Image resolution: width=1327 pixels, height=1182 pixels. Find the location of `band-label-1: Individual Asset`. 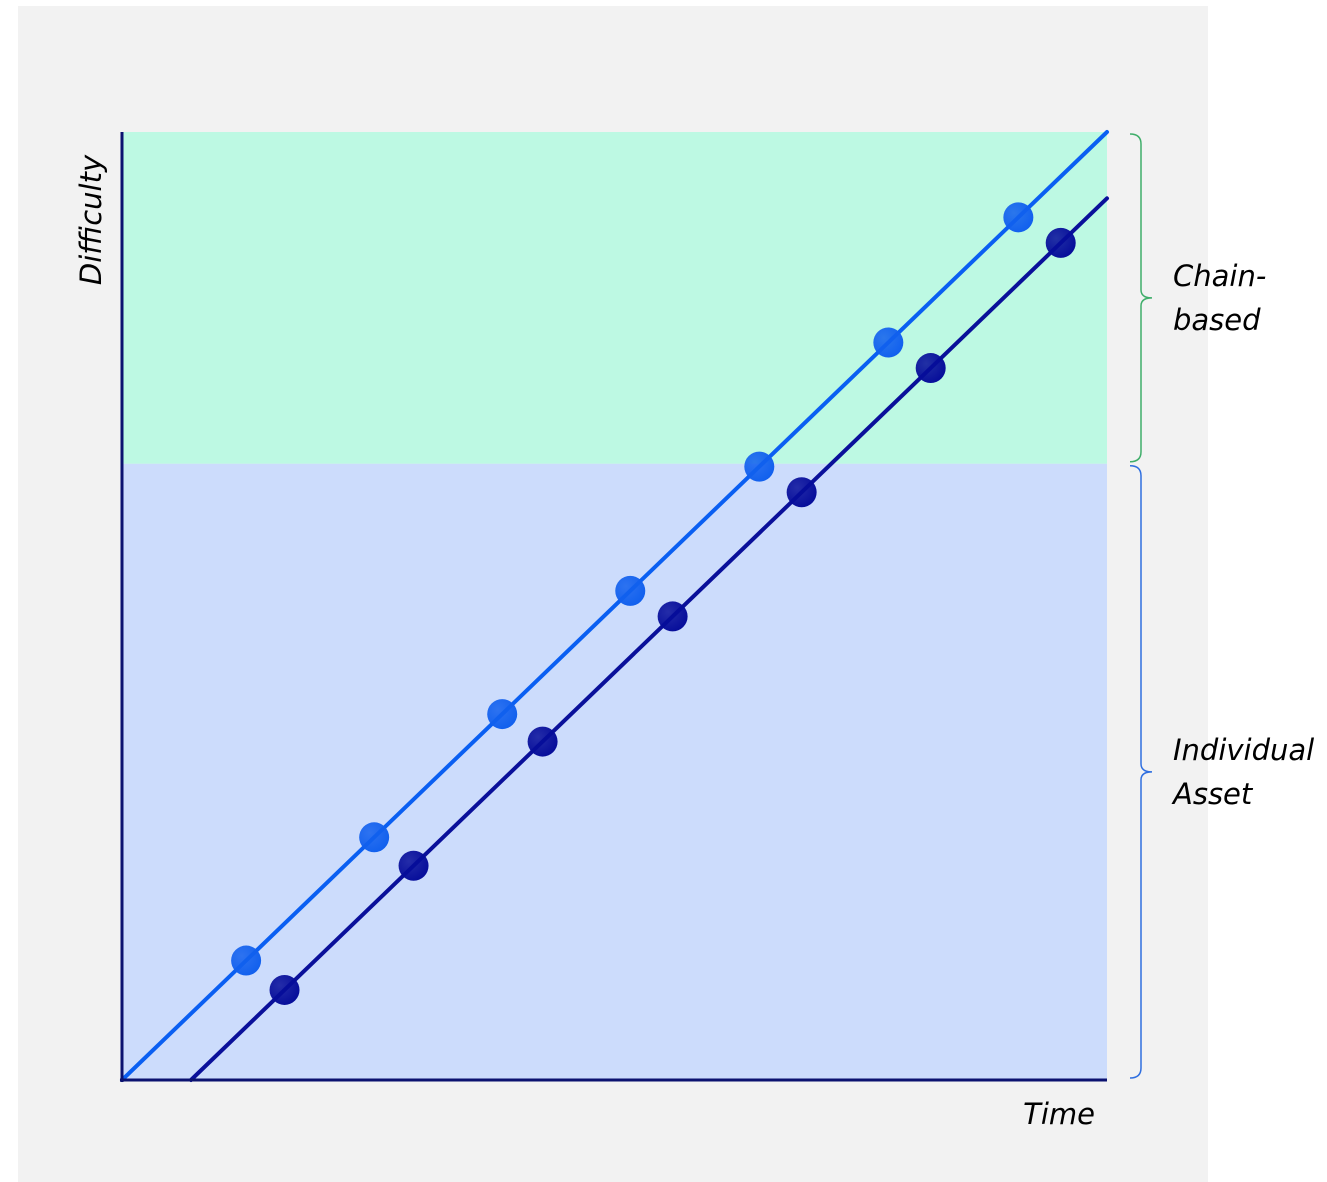

band-label-1: Individual Asset is located at coordinates (1242, 772).